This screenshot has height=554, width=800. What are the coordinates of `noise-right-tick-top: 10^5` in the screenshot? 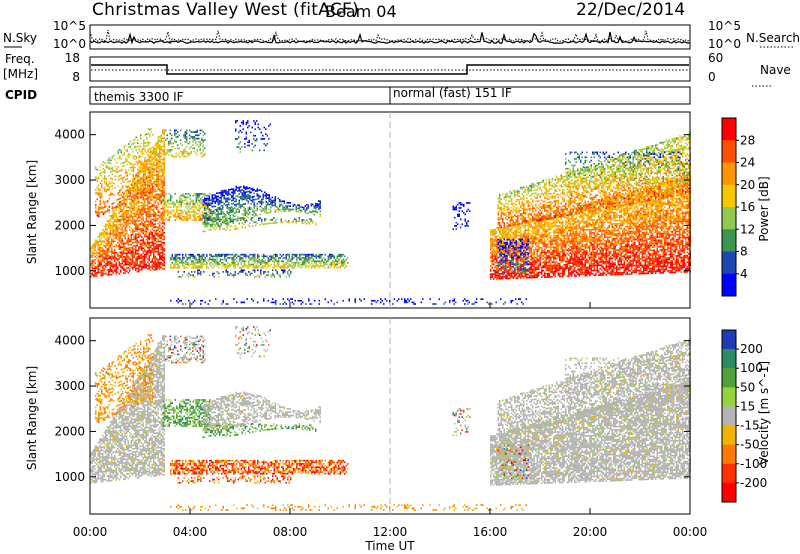 It's located at (724, 26).